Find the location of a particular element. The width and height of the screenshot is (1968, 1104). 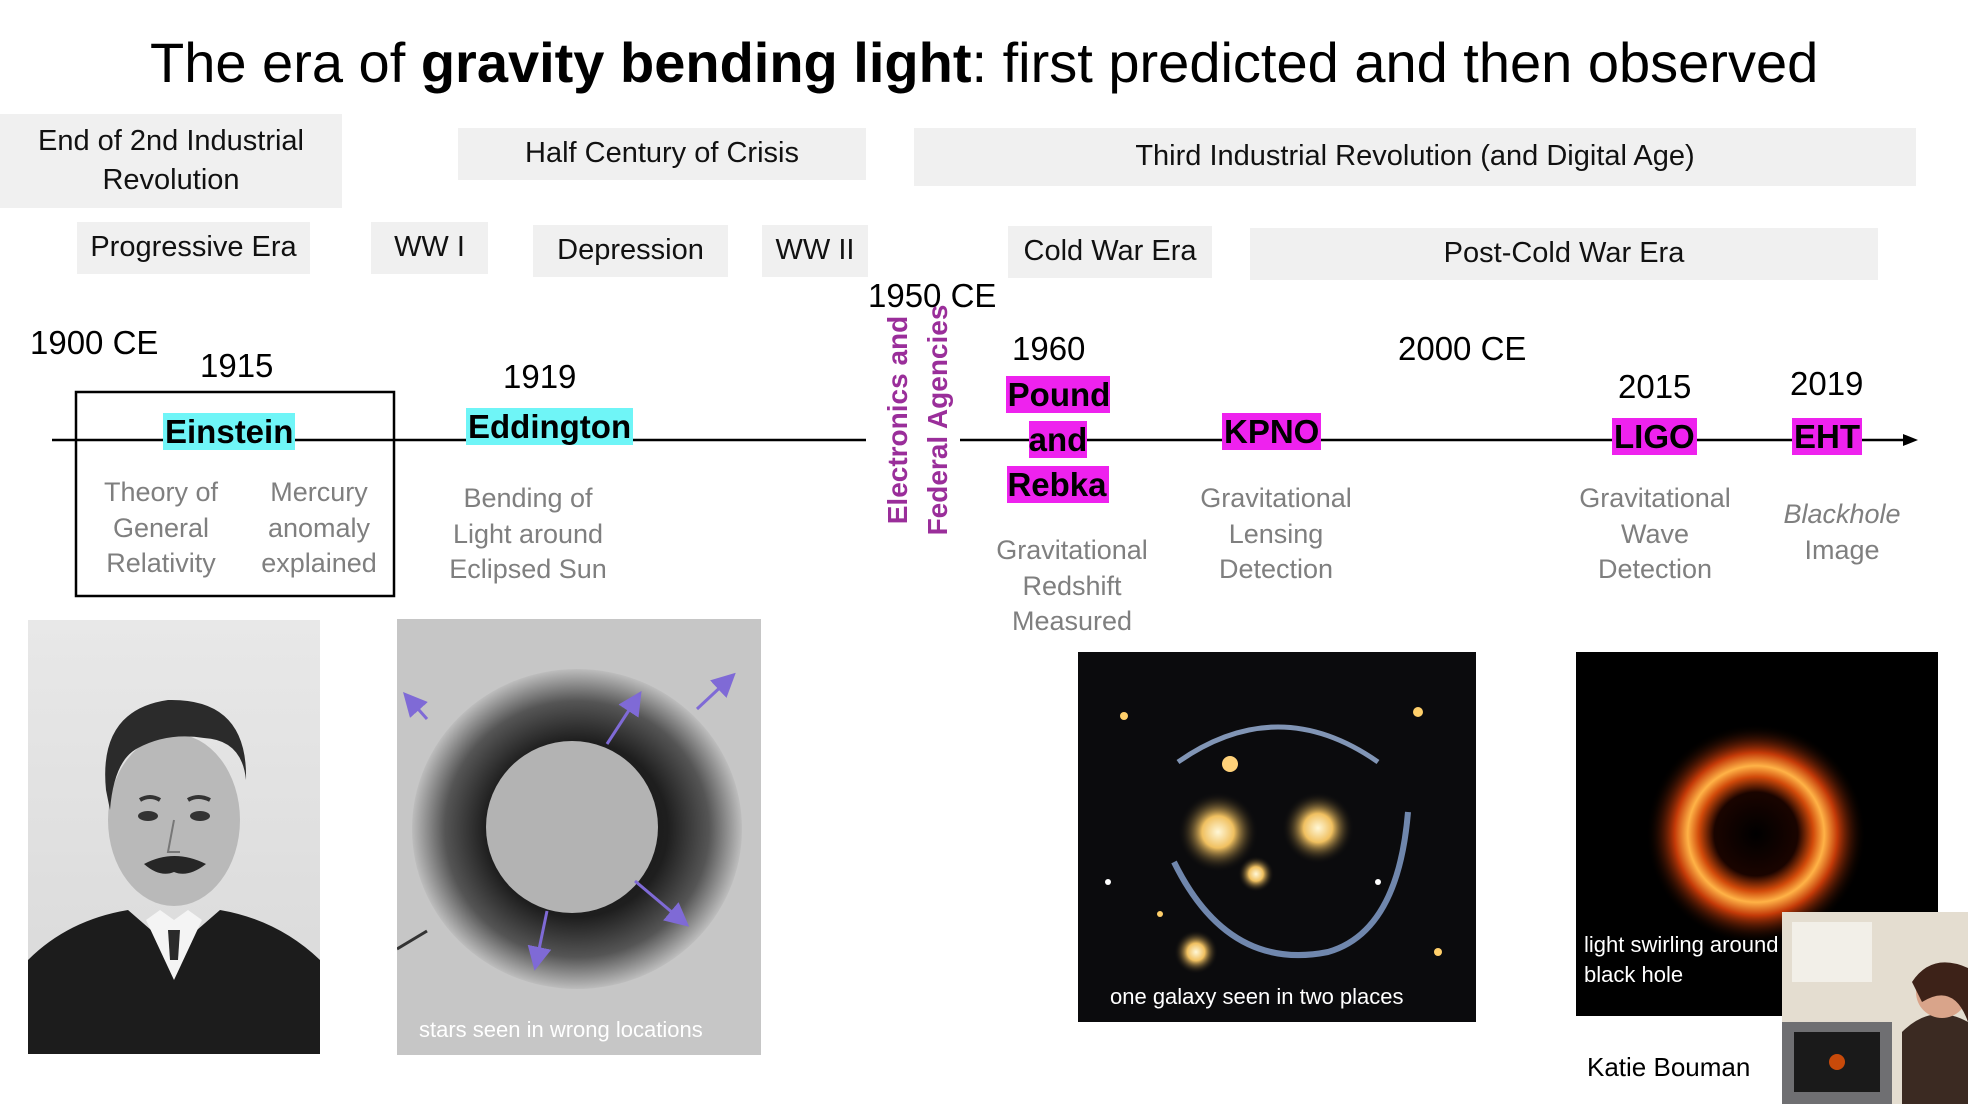

band-crisis: Half Century of Crisis is located at coordinates (662, 154).